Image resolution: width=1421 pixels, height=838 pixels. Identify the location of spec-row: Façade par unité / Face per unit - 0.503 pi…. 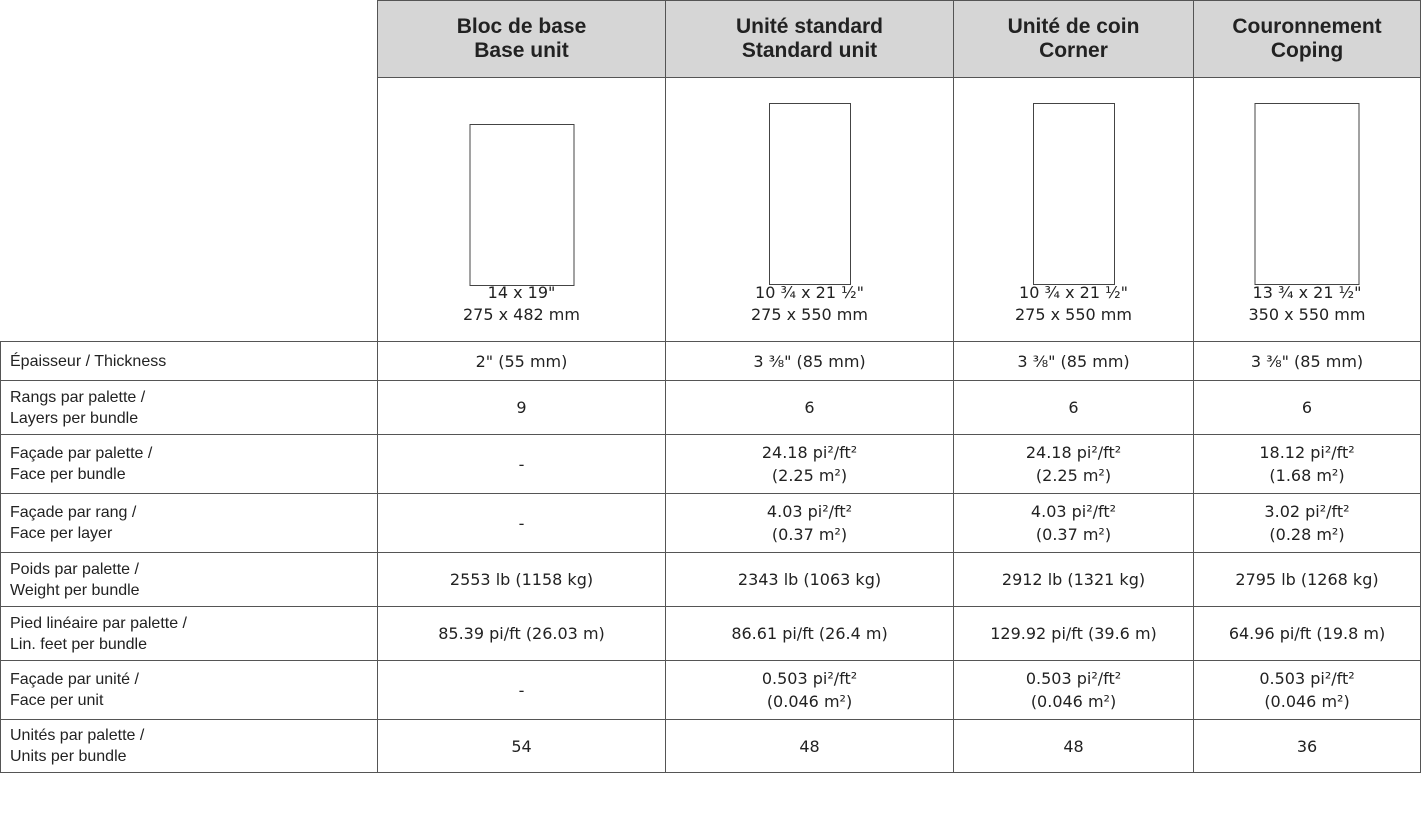
(710, 690).